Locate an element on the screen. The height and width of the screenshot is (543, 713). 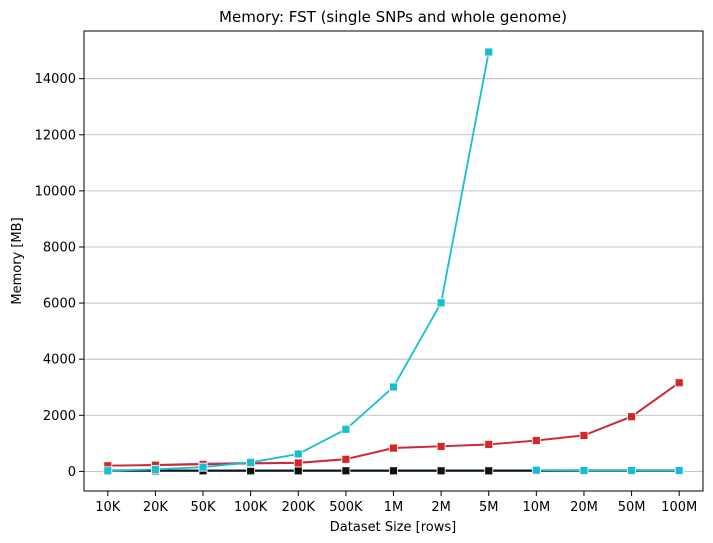
x-axis-label: Dataset Size [rows] is located at coordinates (393, 527).